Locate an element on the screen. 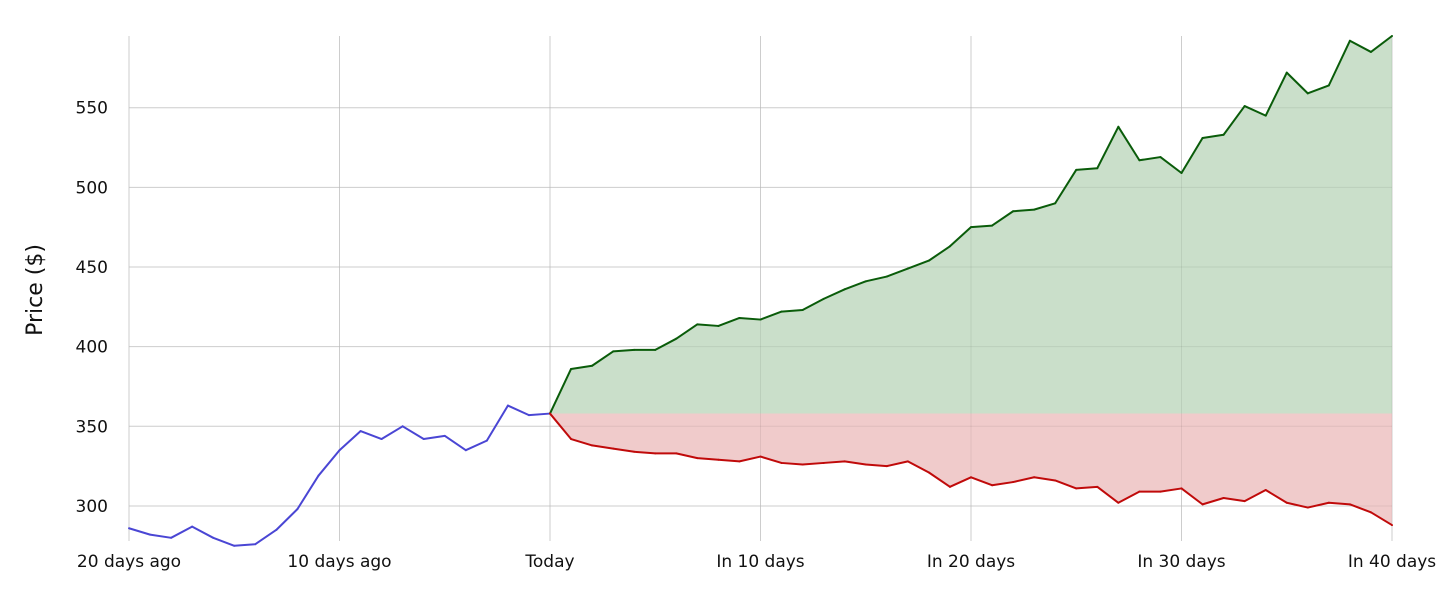 Image resolution: width=1451 pixels, height=594 pixels. x-tick-label: Today is located at coordinates (549, 562).